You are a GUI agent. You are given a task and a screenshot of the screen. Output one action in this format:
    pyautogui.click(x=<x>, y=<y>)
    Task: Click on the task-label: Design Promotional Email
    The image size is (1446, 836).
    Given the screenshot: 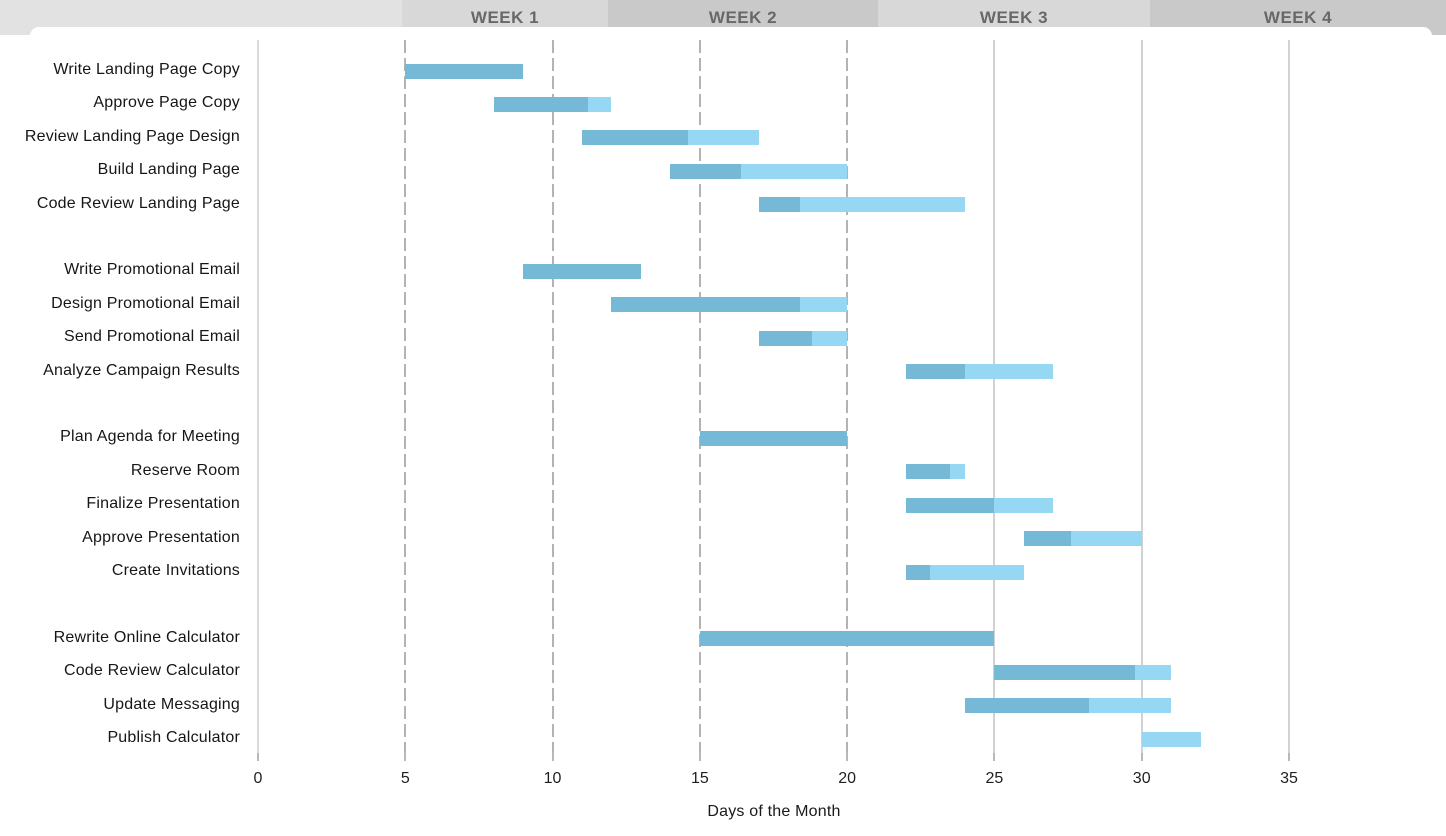 What is the action you would take?
    pyautogui.click(x=145, y=303)
    